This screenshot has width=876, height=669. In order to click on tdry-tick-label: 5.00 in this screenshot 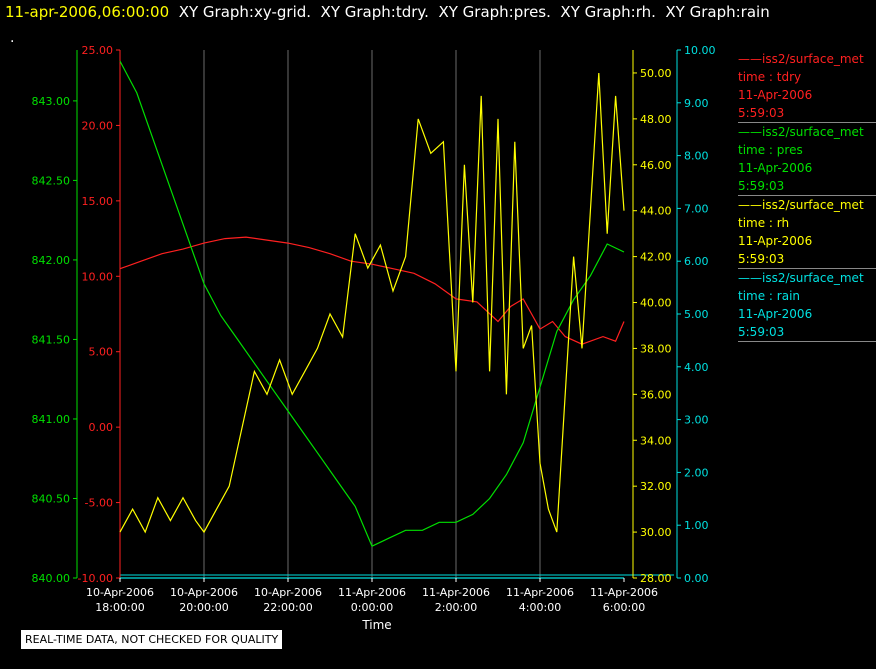, I will do `click(101, 352)`.